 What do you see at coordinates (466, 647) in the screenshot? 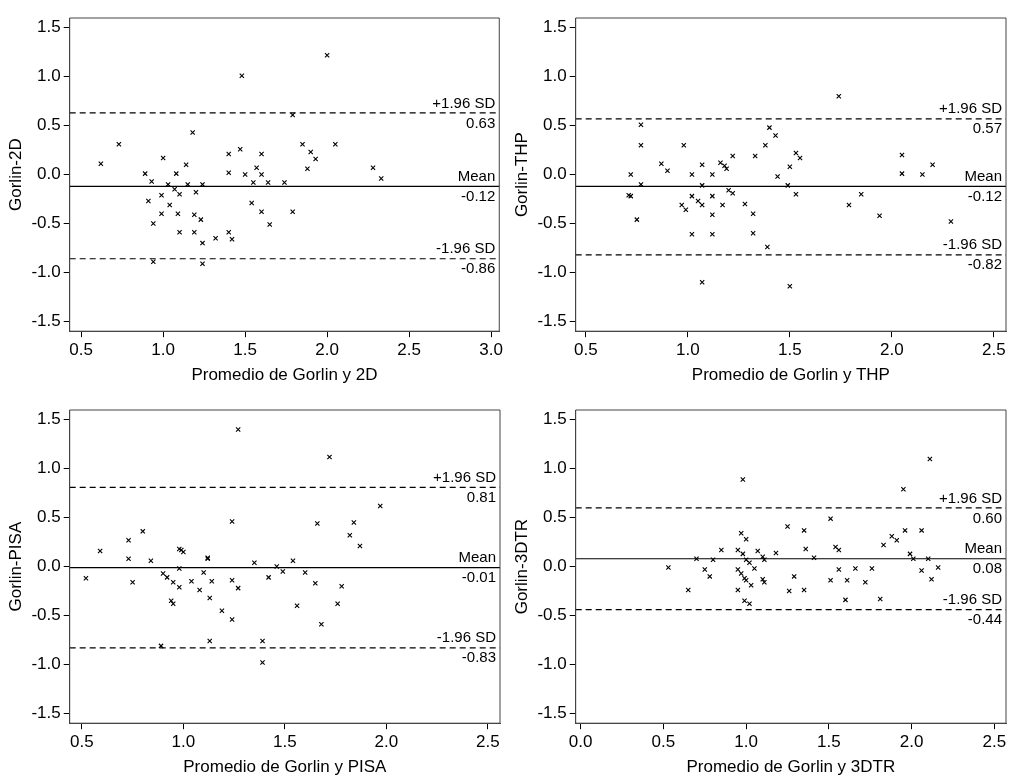
I see `ref-line-label: -1.96 SD -0.83` at bounding box center [466, 647].